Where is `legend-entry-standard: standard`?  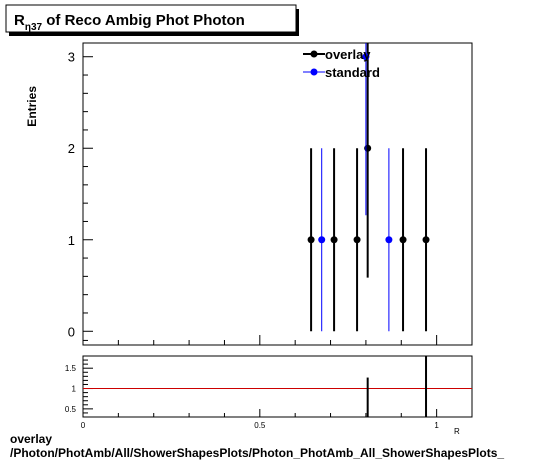
legend-entry-standard: standard is located at coordinates (341, 72).